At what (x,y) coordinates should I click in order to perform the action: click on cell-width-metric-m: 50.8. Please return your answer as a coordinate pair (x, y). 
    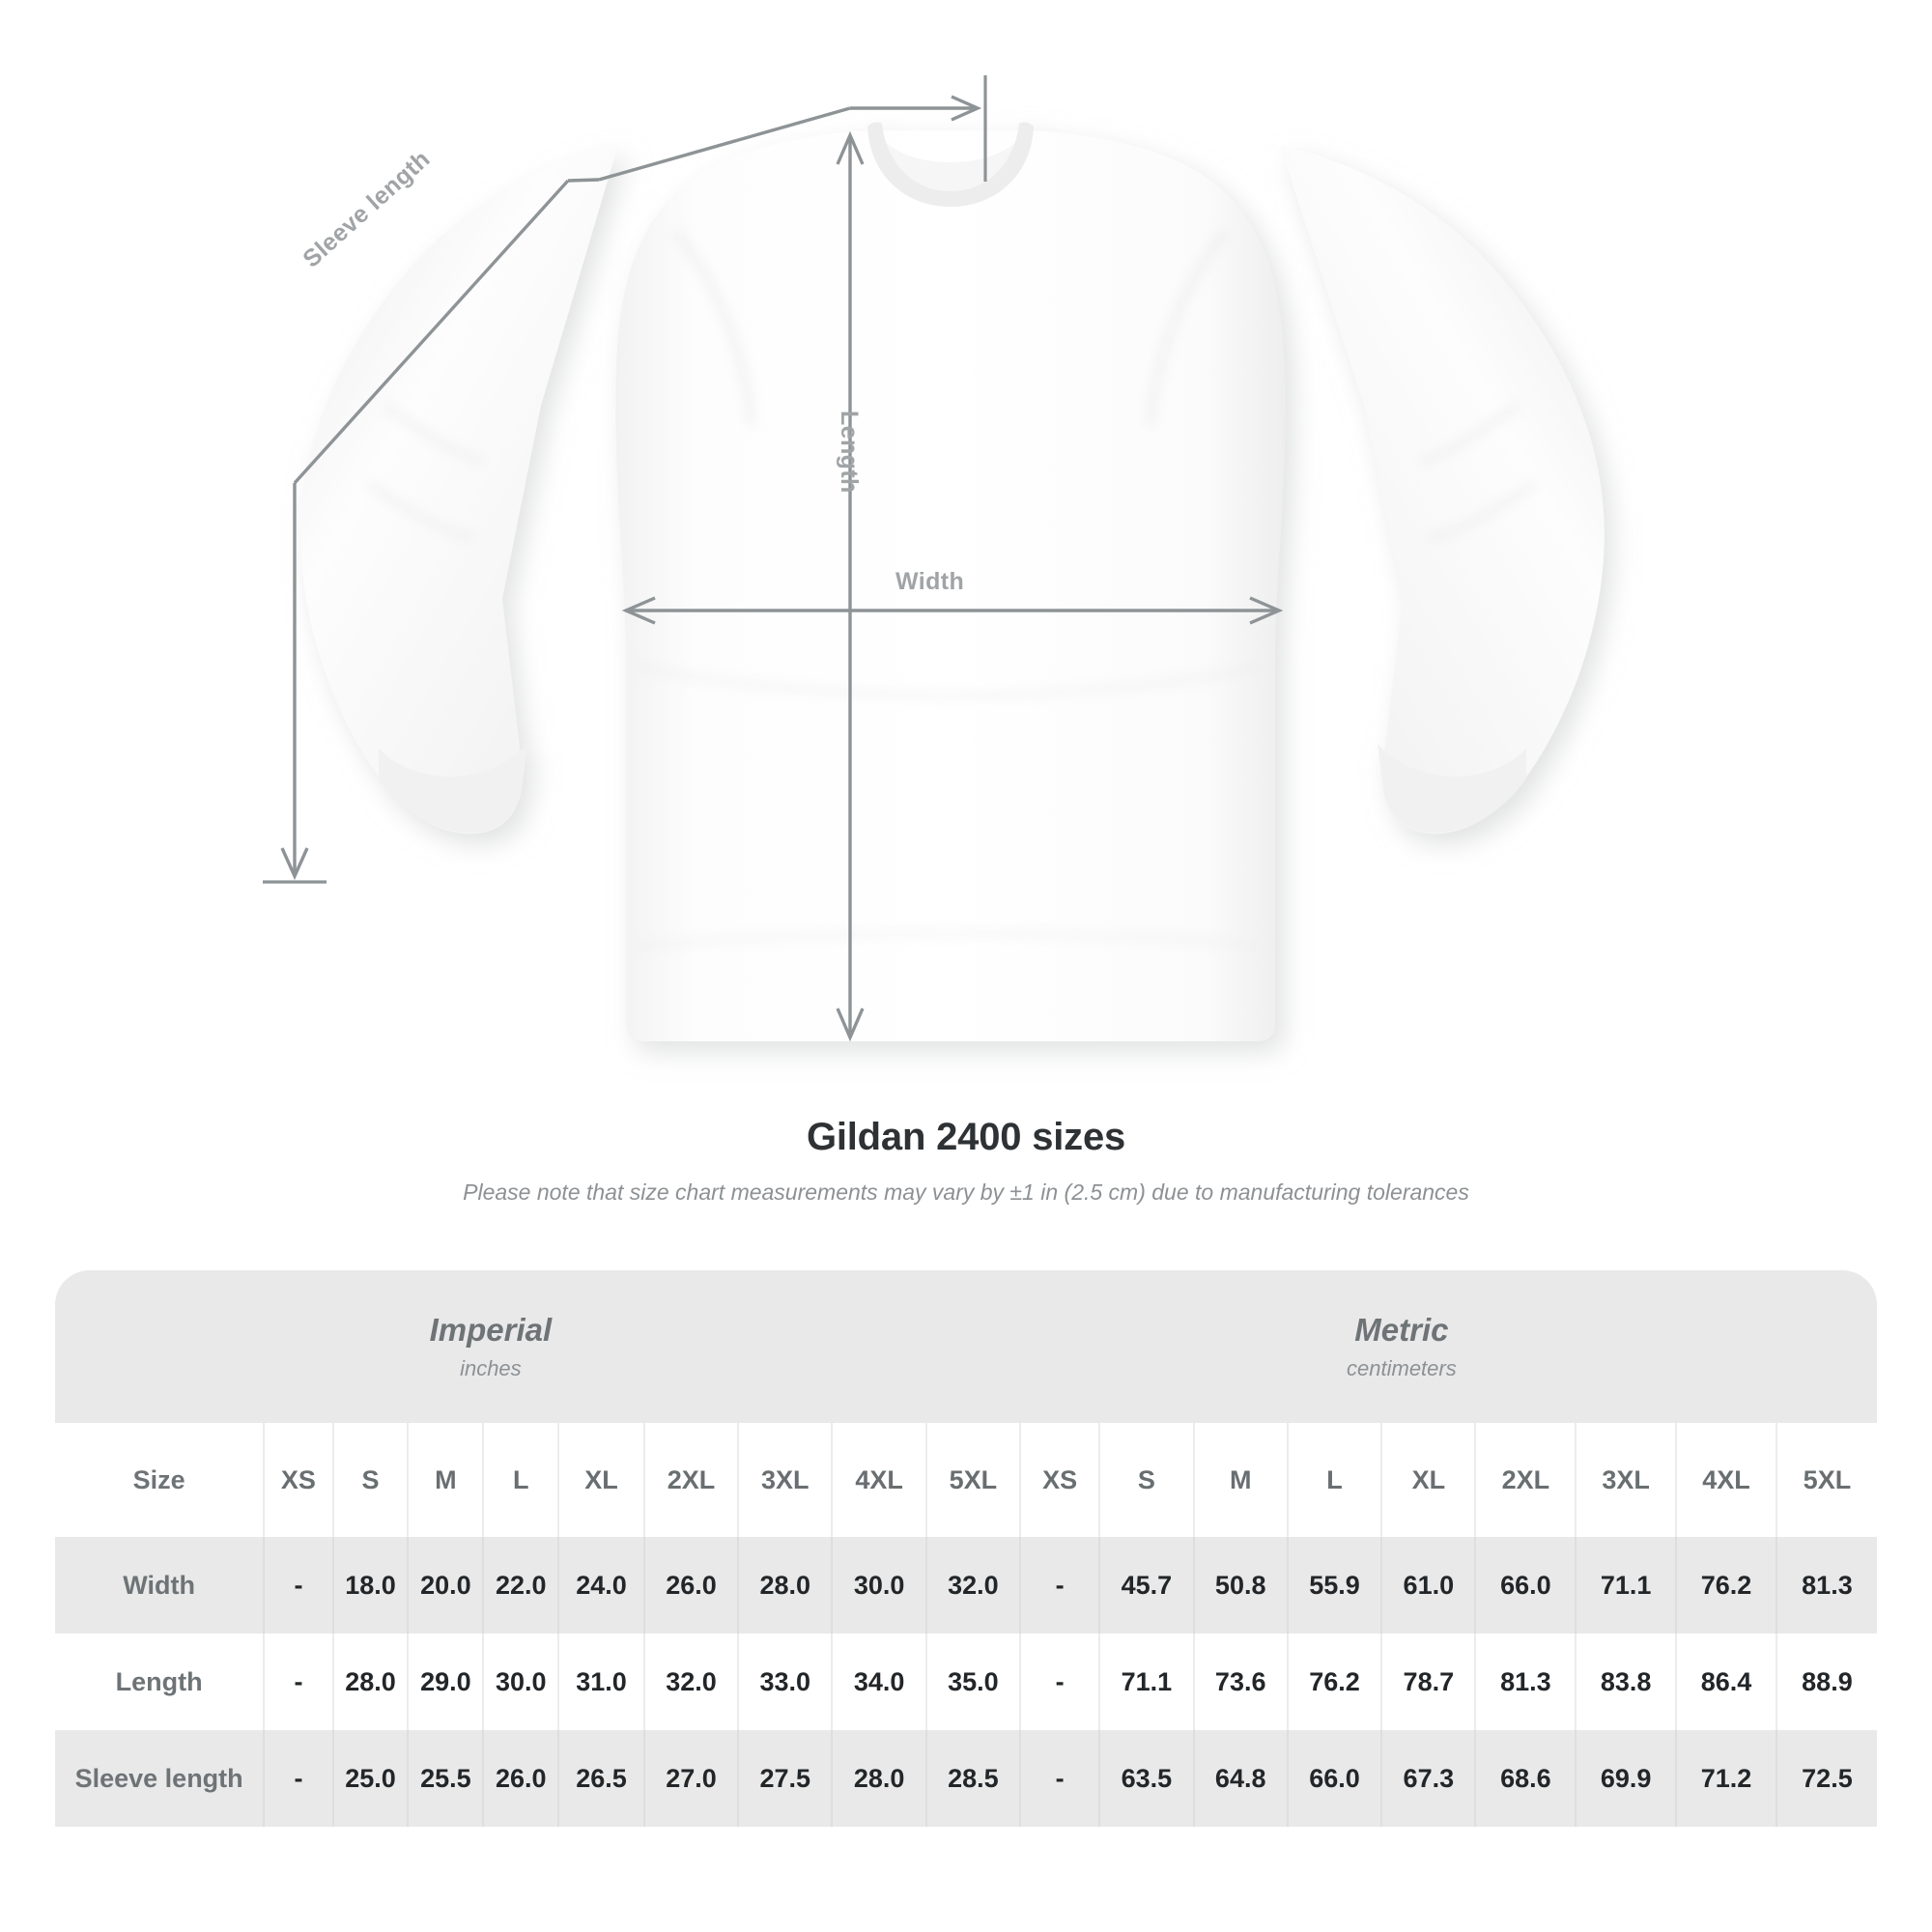
    Looking at the image, I should click on (1240, 1585).